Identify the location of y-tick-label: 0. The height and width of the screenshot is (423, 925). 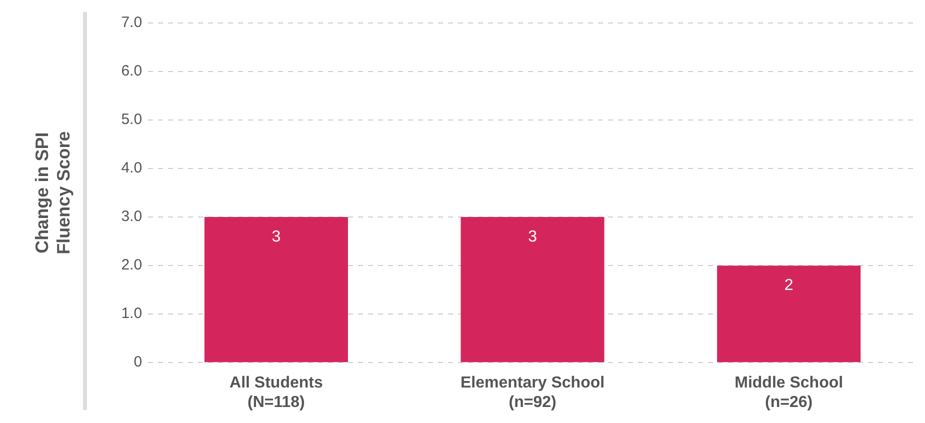
(138, 362).